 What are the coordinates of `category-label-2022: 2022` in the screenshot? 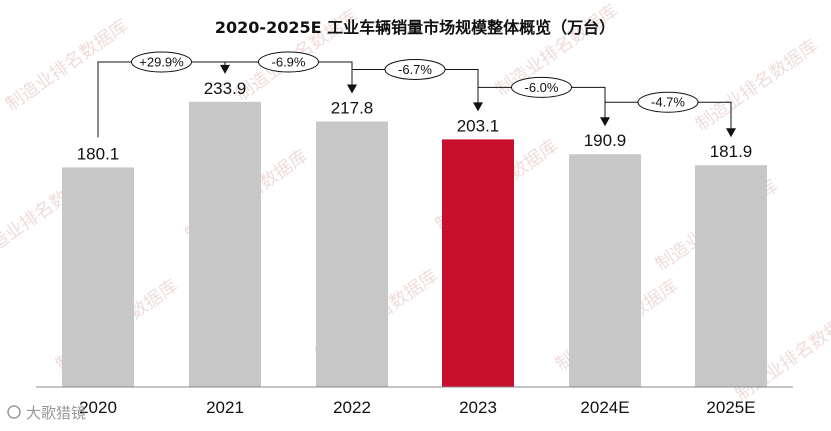 It's located at (352, 407).